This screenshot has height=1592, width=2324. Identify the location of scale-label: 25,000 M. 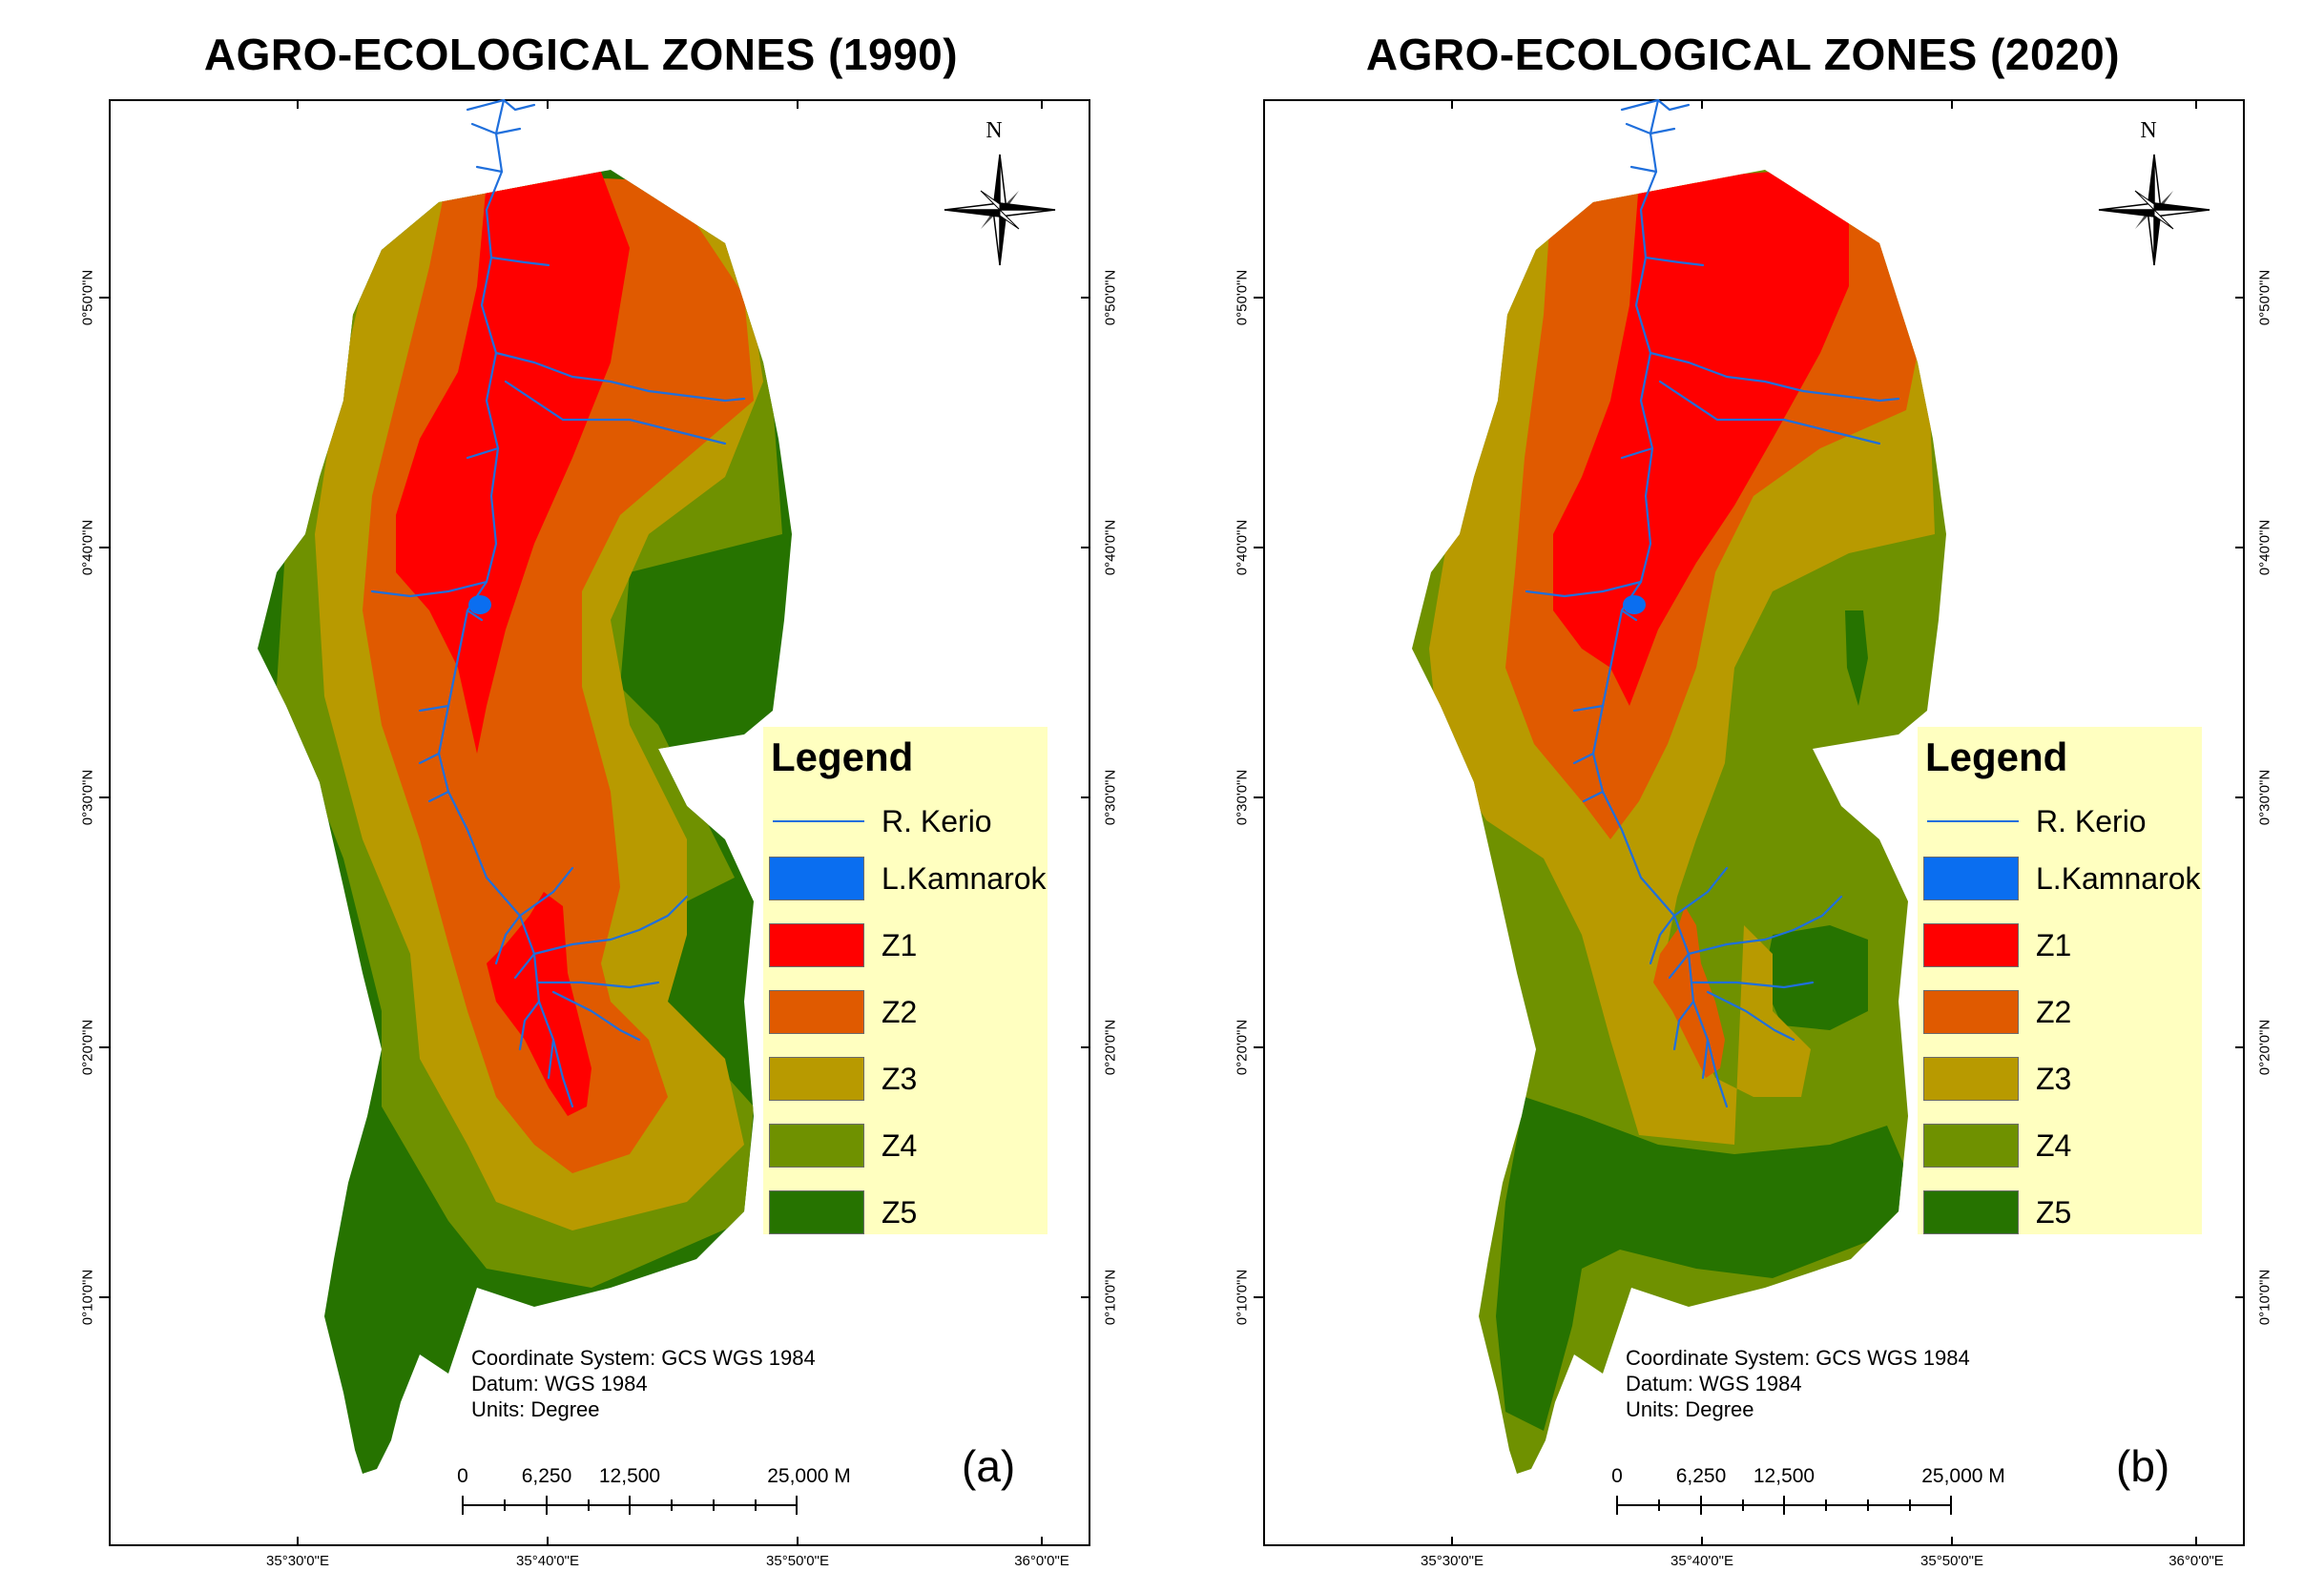
(809, 1476).